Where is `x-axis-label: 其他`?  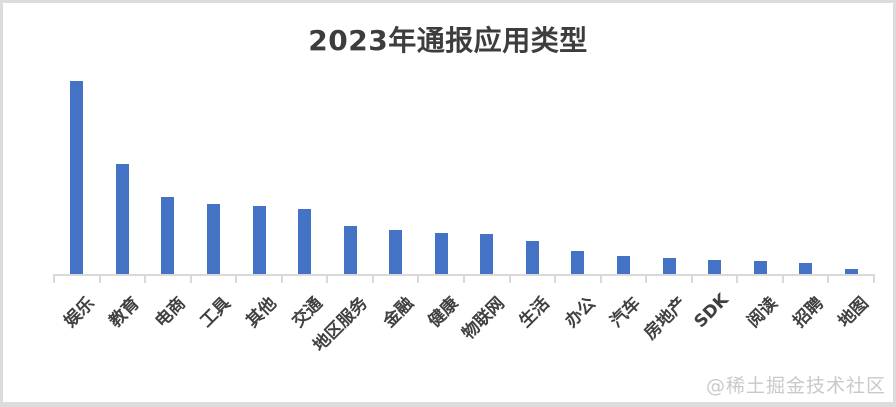
x-axis-label: 其他 is located at coordinates (261, 312).